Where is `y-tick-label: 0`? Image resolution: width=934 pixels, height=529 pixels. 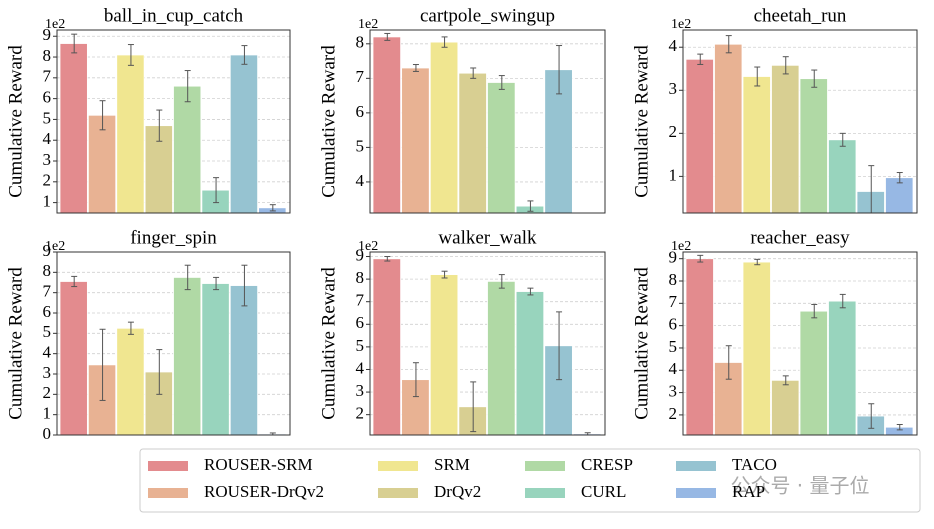 y-tick-label: 0 is located at coordinates (47, 433).